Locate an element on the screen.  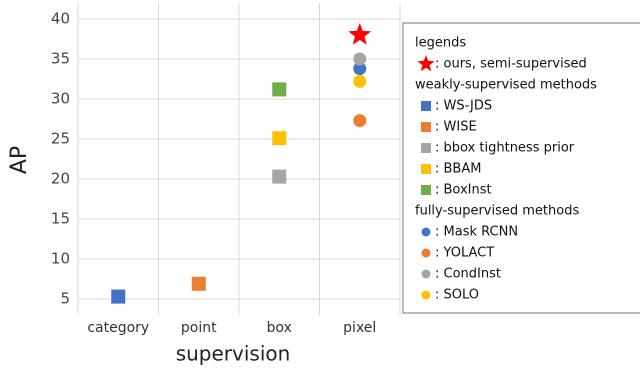
x-tick-label: point is located at coordinates (199, 328).